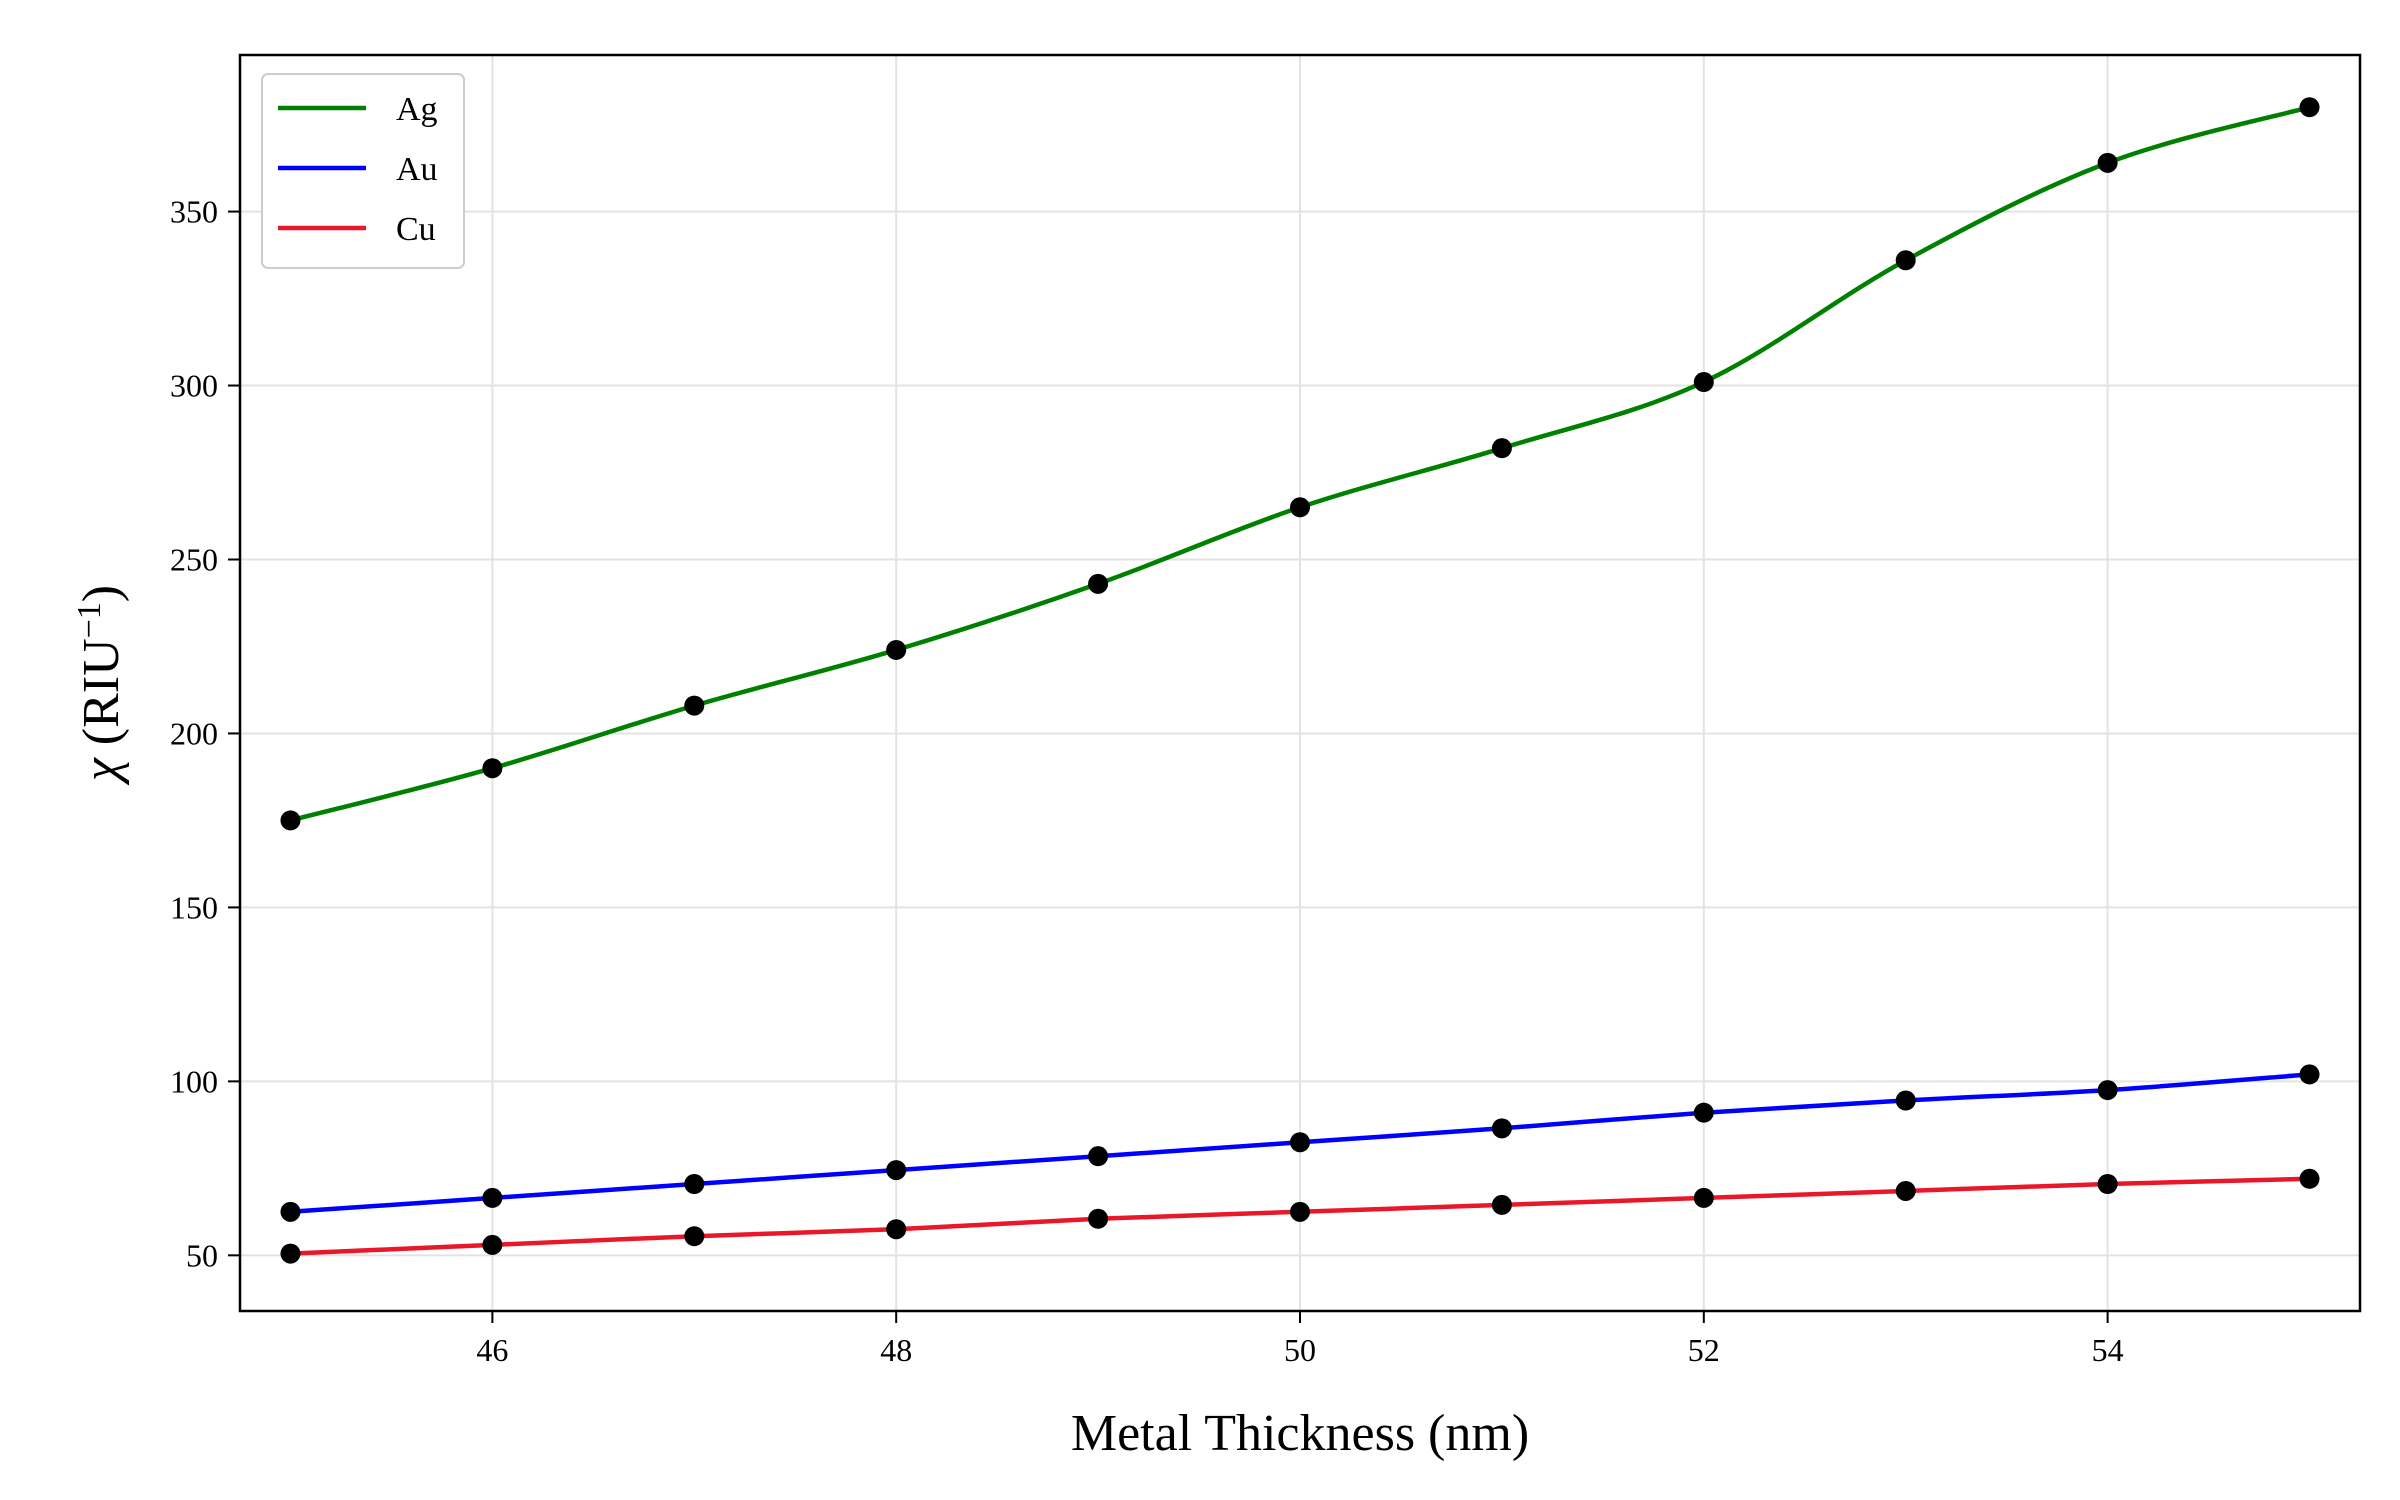  I want to click on x-axis-label: Metal Thickness (nm), so click(1300, 1433).